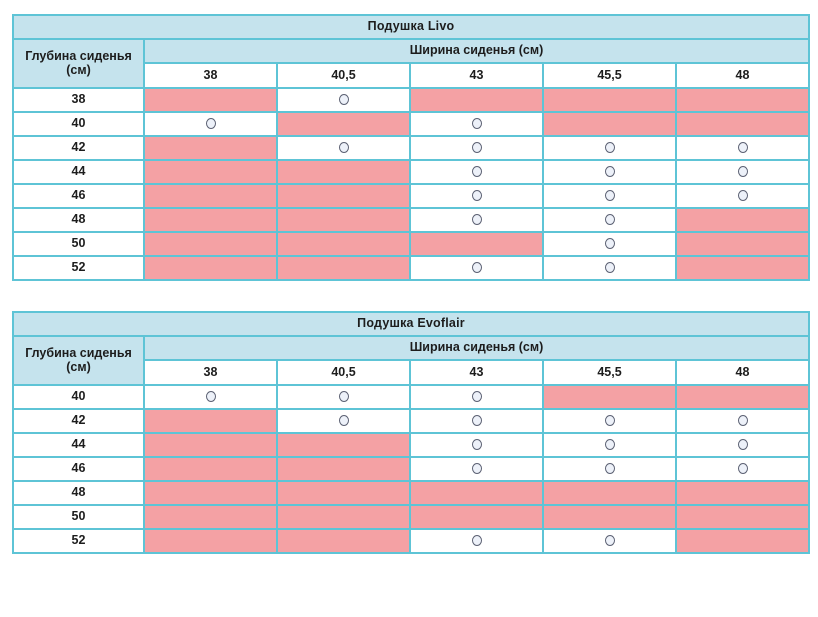  What do you see at coordinates (343, 75) in the screenshot?
I see `width-col-header: 40,5` at bounding box center [343, 75].